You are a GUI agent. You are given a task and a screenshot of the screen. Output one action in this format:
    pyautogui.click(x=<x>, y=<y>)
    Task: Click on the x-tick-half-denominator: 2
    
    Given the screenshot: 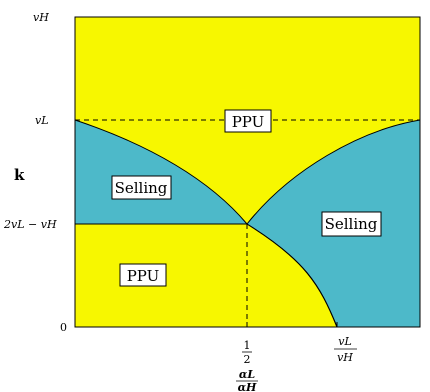 What is the action you would take?
    pyautogui.click(x=247, y=359)
    